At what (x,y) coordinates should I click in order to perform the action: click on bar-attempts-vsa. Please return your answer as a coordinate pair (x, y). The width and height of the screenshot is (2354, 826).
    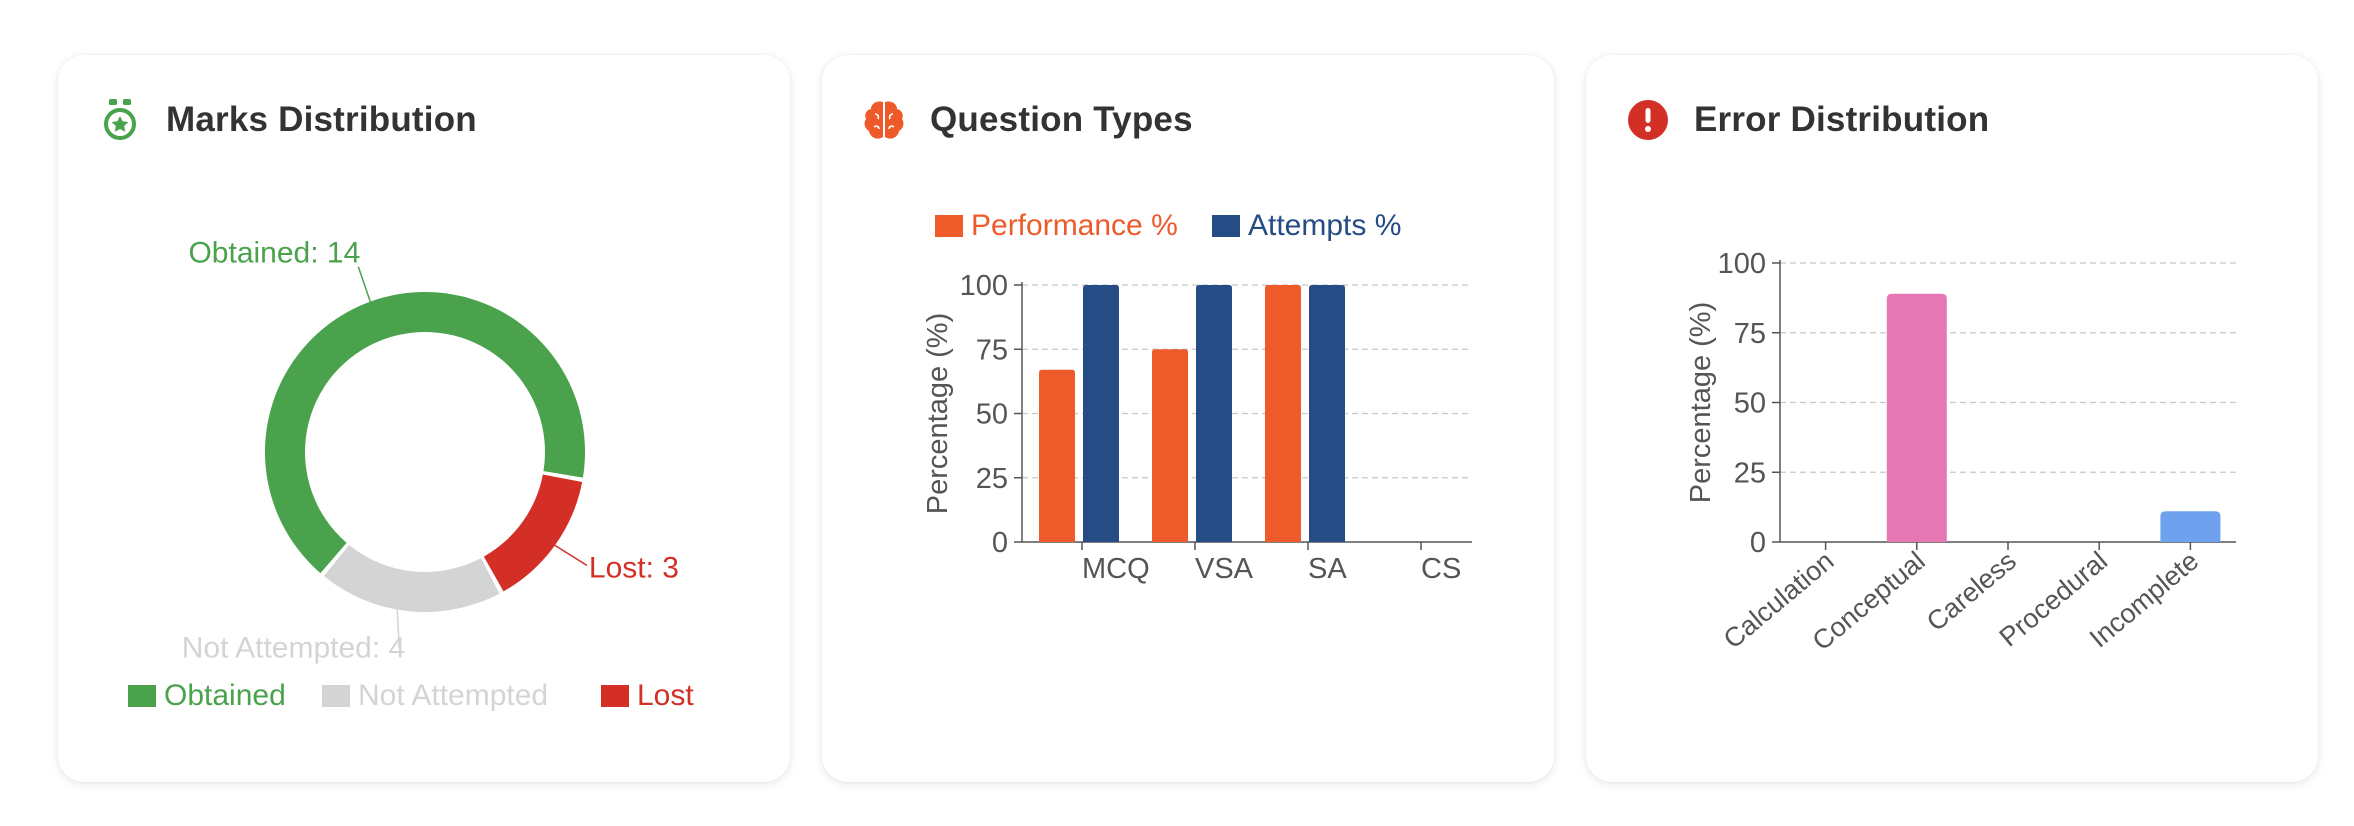
    Looking at the image, I should click on (1214, 413).